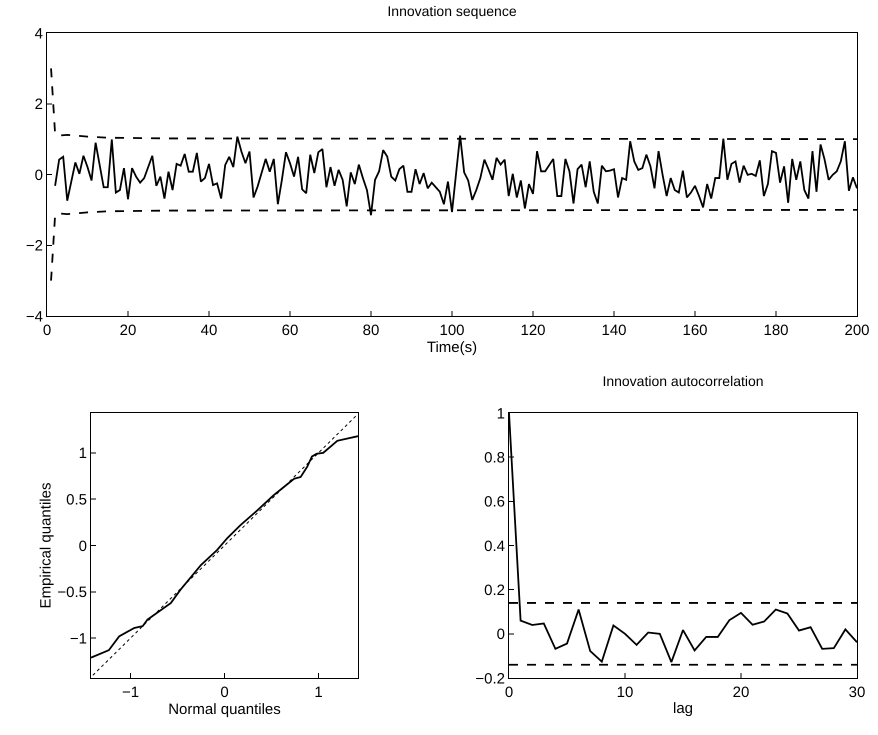  I want to click on y-tick-label: −2, so click(34, 246).